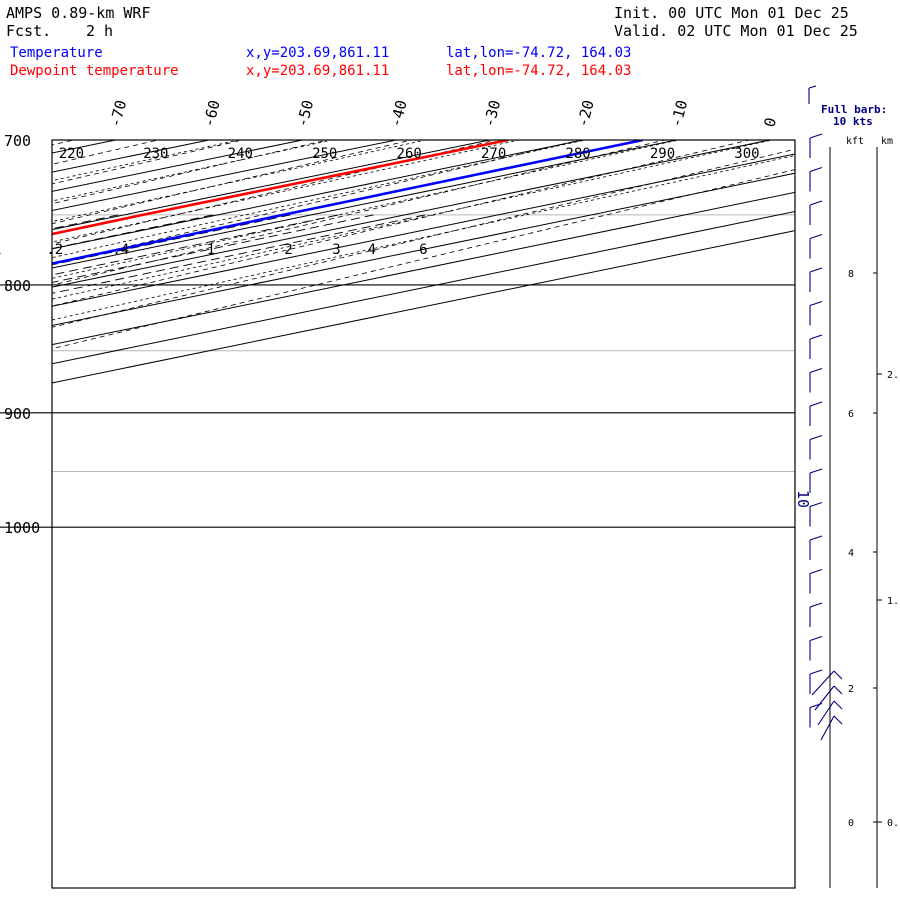  What do you see at coordinates (29, 31) in the screenshot?
I see `forecast-label: Fcst.` at bounding box center [29, 31].